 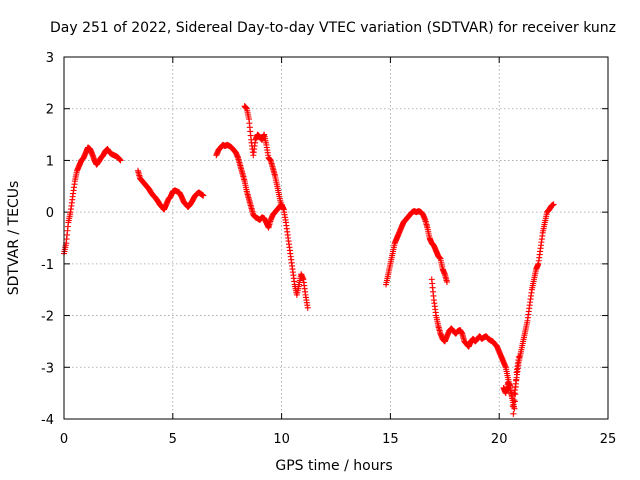 I want to click on y-tick-label: 3, so click(x=50, y=58).